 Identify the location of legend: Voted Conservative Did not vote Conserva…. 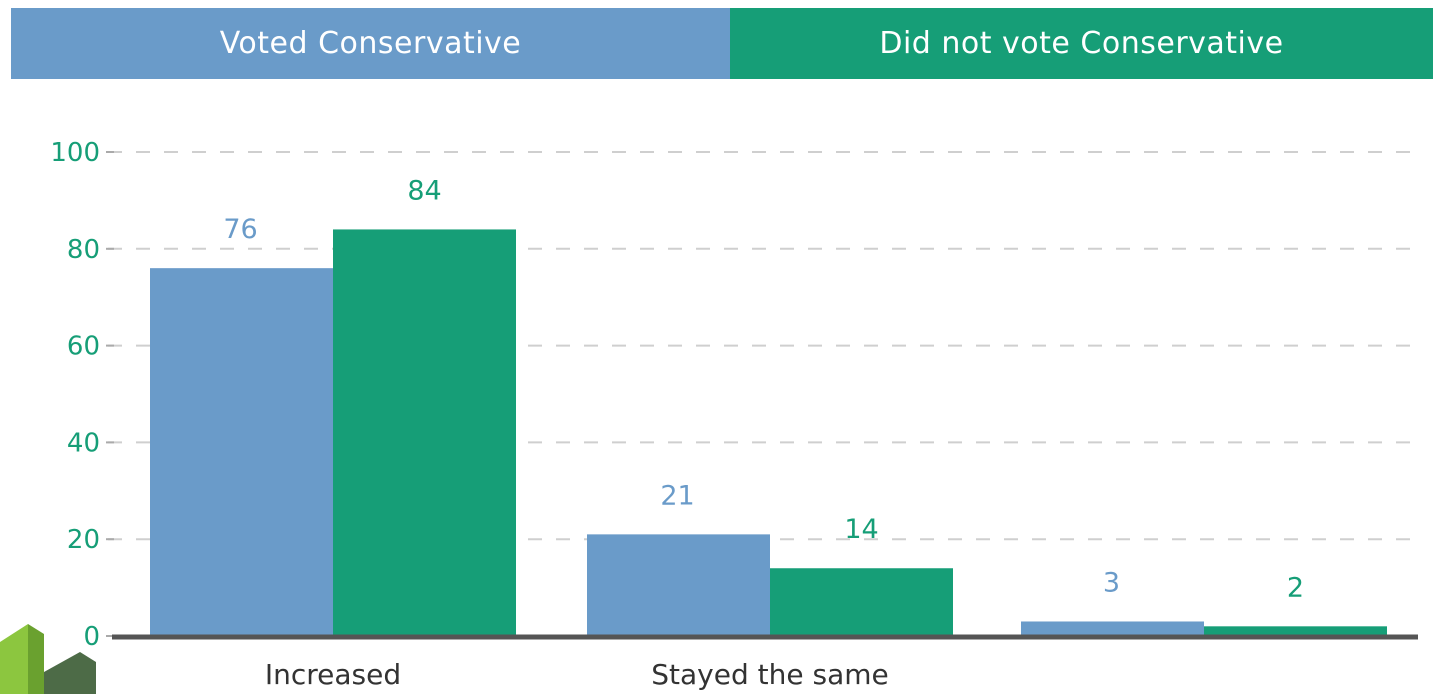
(722, 43).